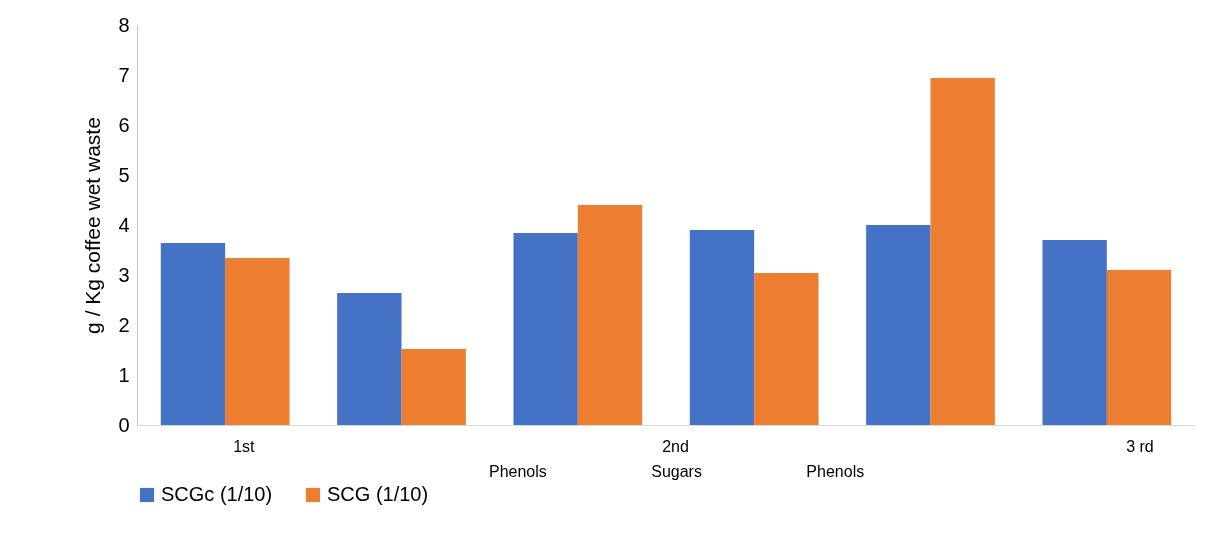 This screenshot has width=1228, height=536. What do you see at coordinates (93, 225) in the screenshot?
I see `y-axis-title: g / Kg coffee wet waste` at bounding box center [93, 225].